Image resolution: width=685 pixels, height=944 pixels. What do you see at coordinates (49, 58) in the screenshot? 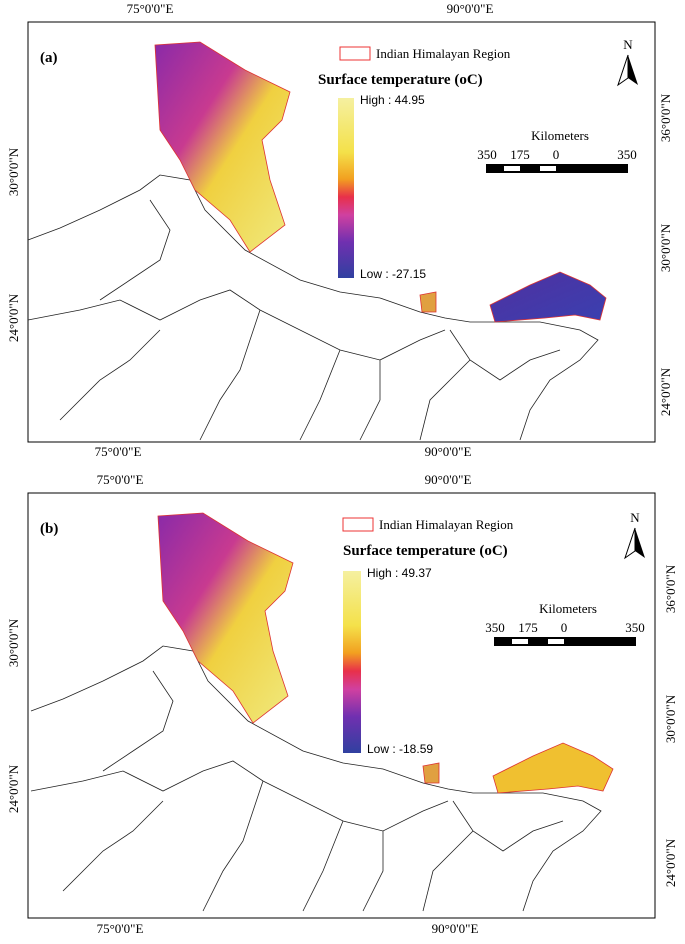
I see `panel-label: (a)` at bounding box center [49, 58].